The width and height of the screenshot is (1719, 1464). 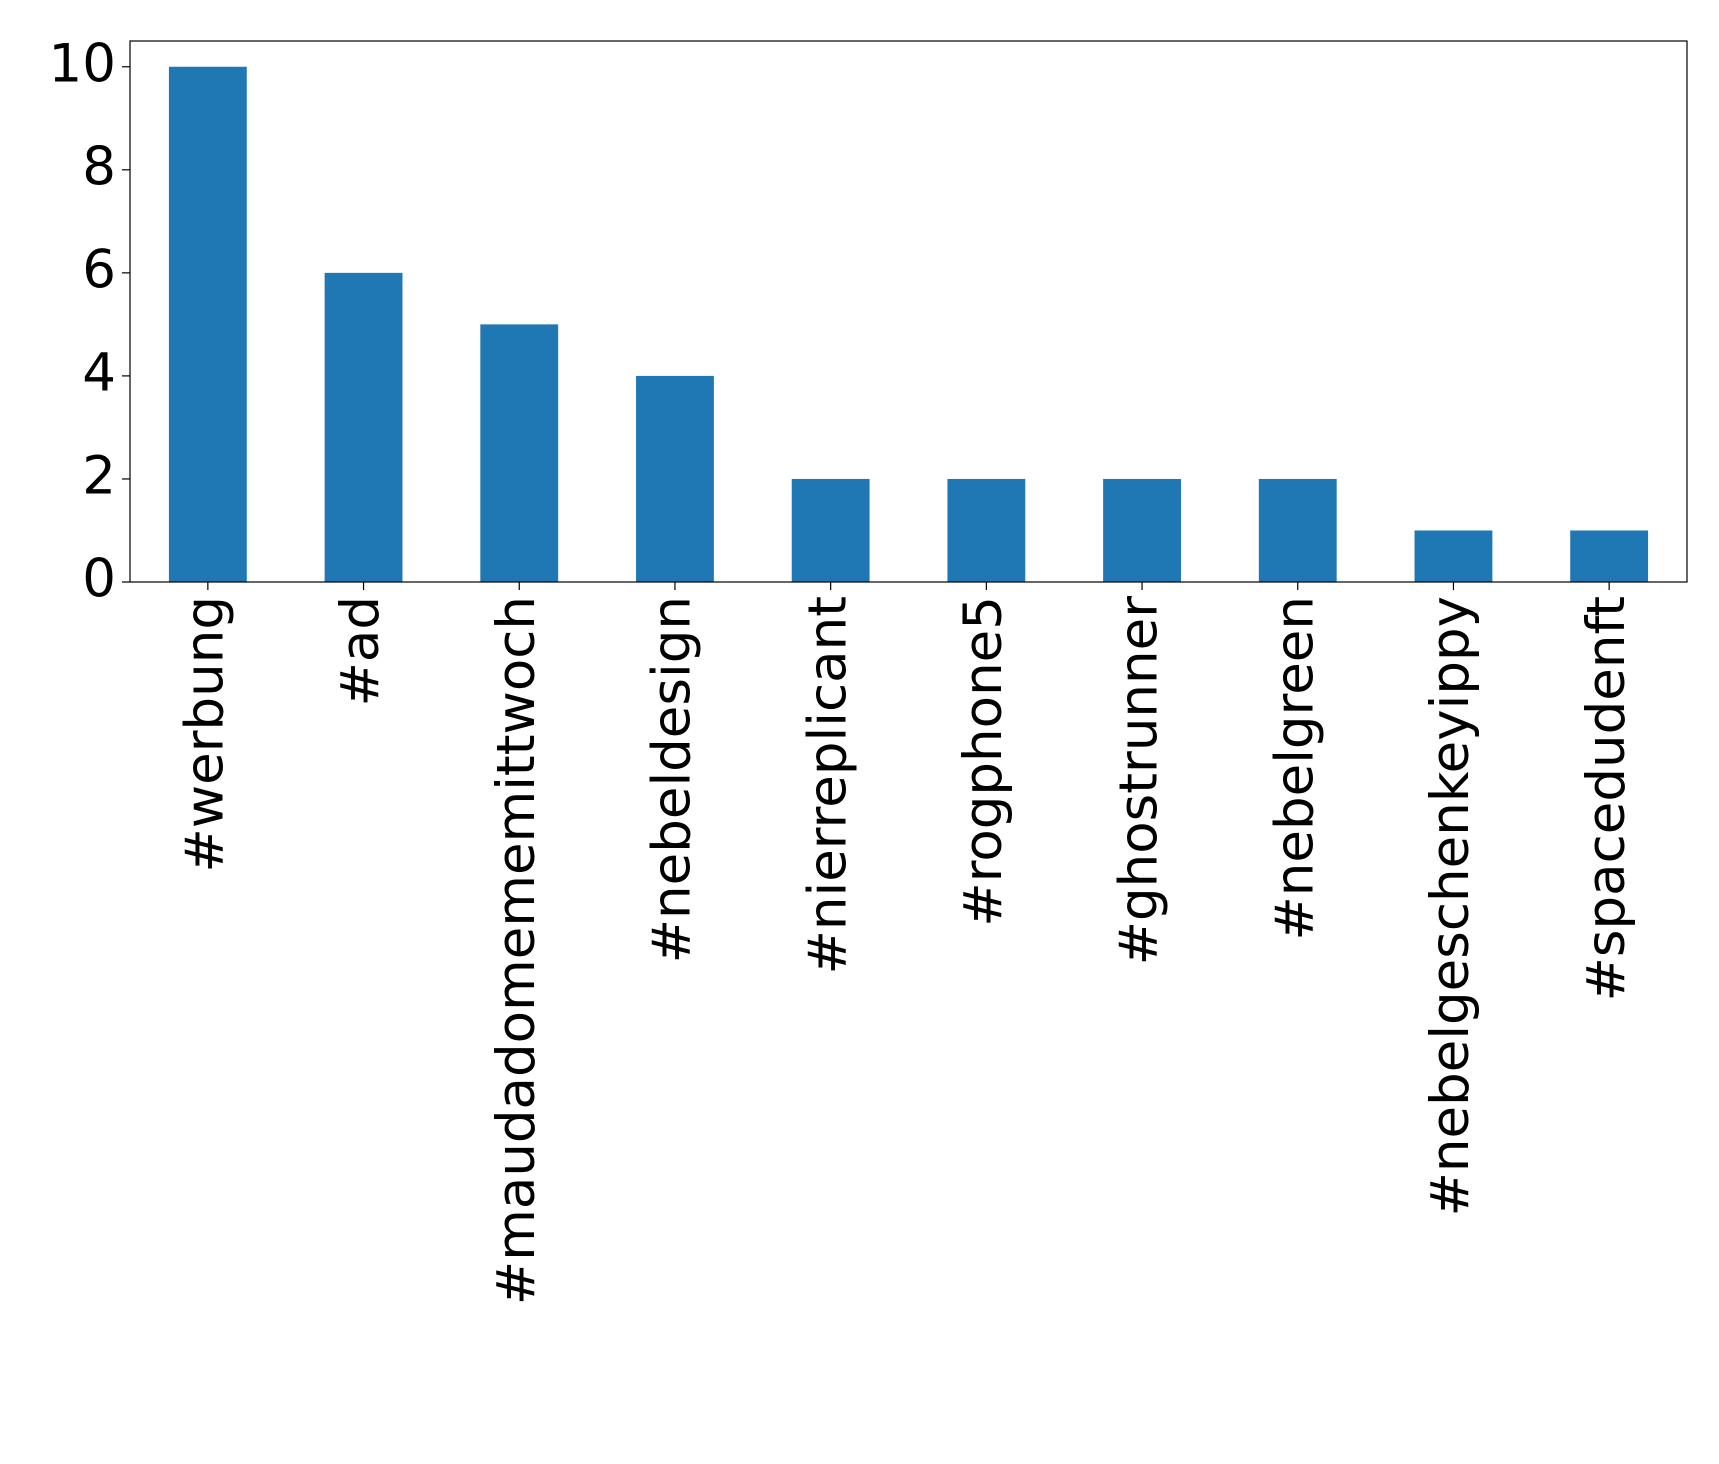 I want to click on y-tick-label: 0, so click(x=99, y=579).